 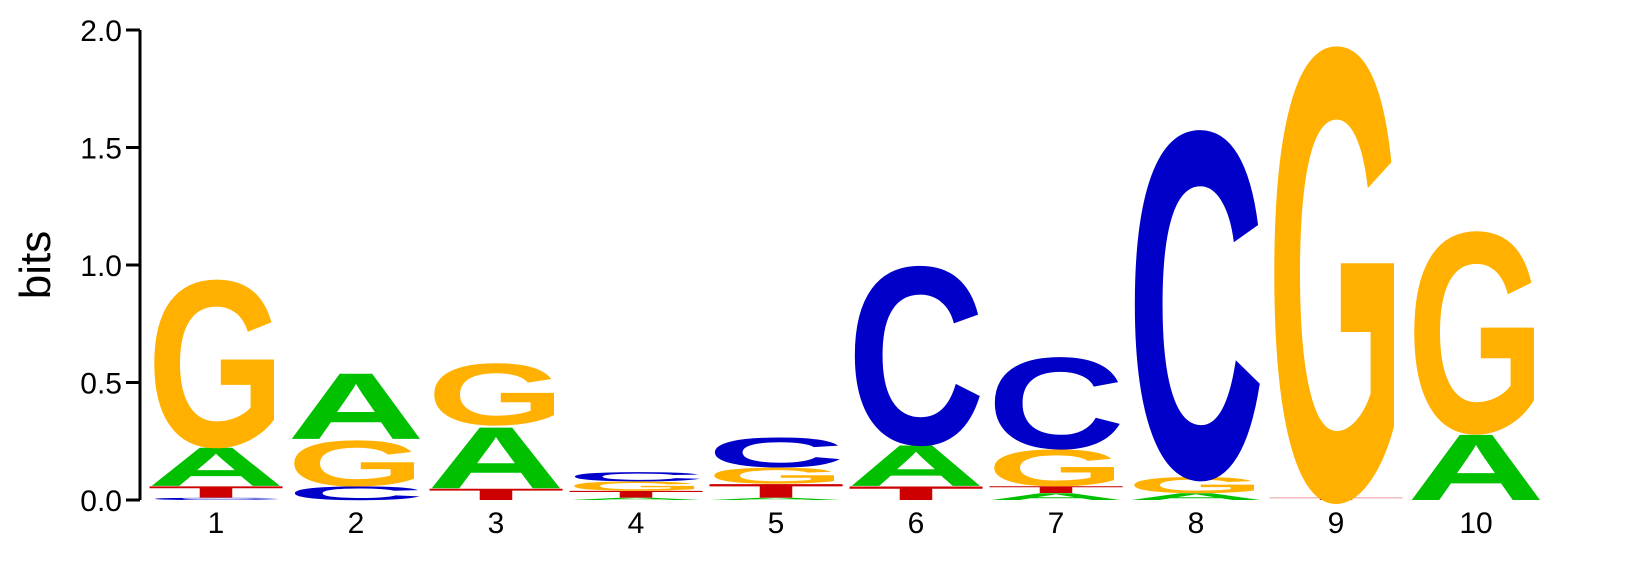 What do you see at coordinates (916, 523) in the screenshot?
I see `x-tick-label: 6` at bounding box center [916, 523].